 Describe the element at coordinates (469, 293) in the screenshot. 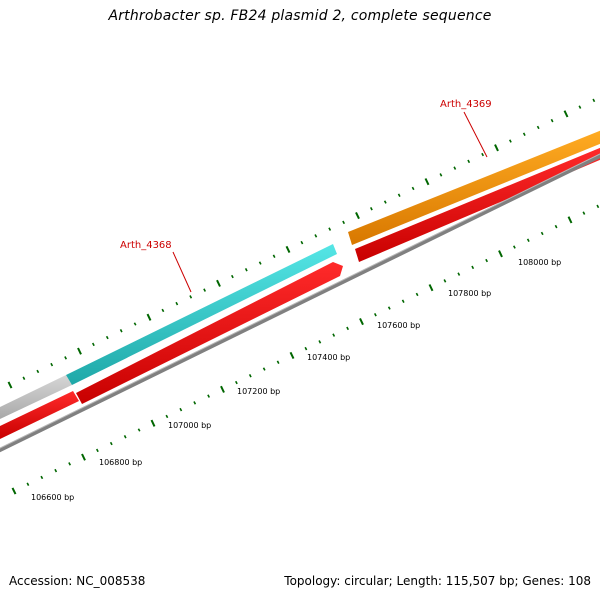

I see `scale-label-107800: 107800 bp` at that location.